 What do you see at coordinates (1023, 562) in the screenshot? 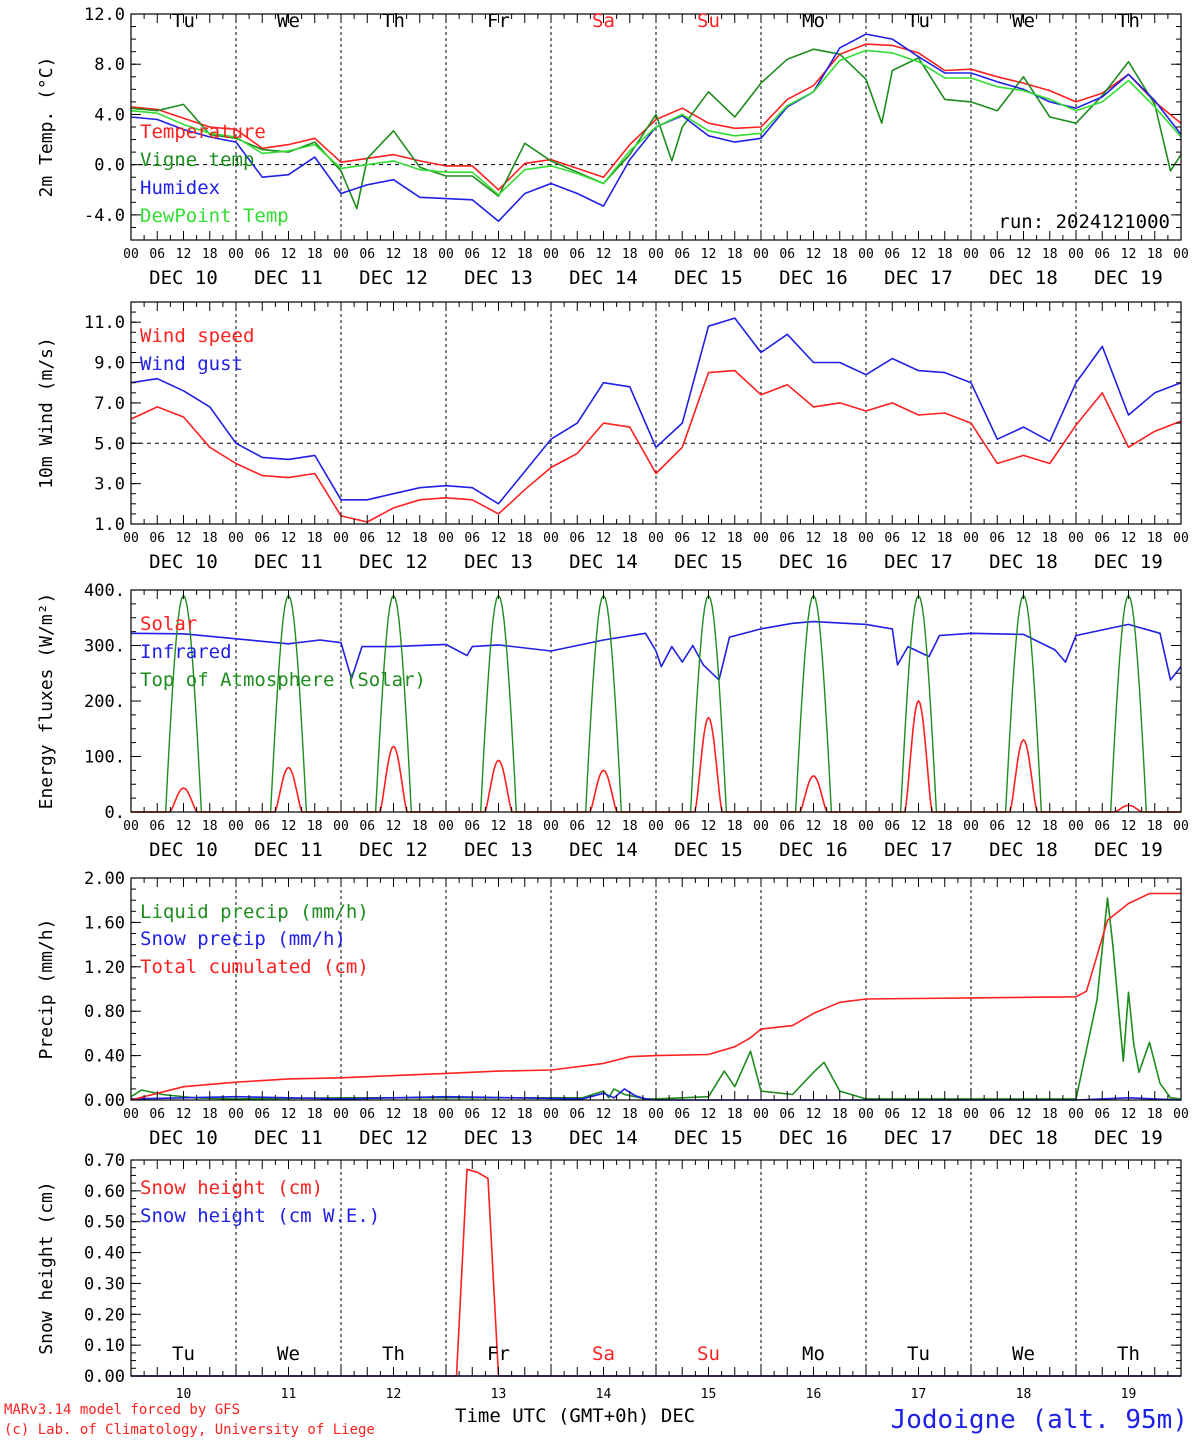
I see `date-label: DEC 18` at bounding box center [1023, 562].